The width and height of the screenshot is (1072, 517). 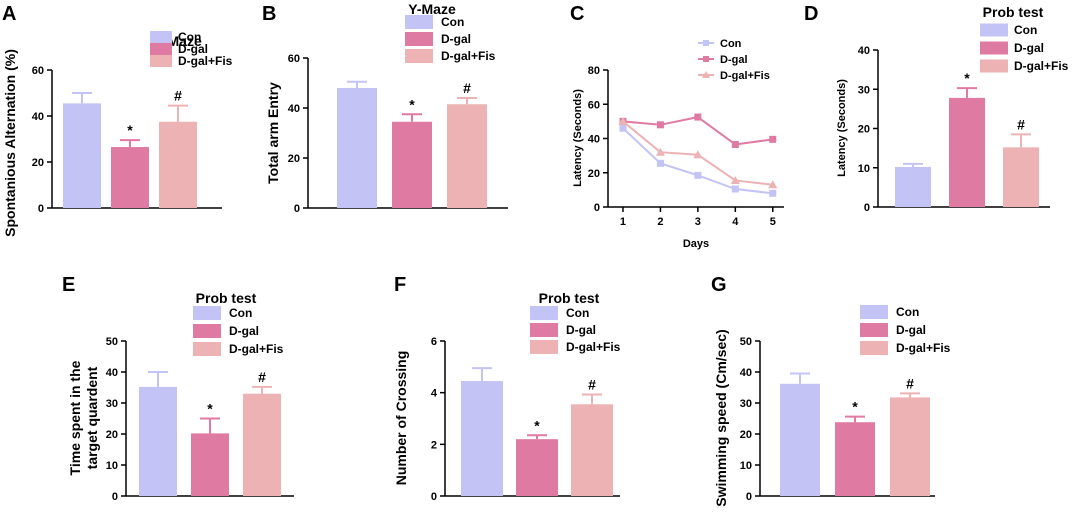 I want to click on y-axis-title: Time spent in thetarget quardent, so click(x=83, y=417).